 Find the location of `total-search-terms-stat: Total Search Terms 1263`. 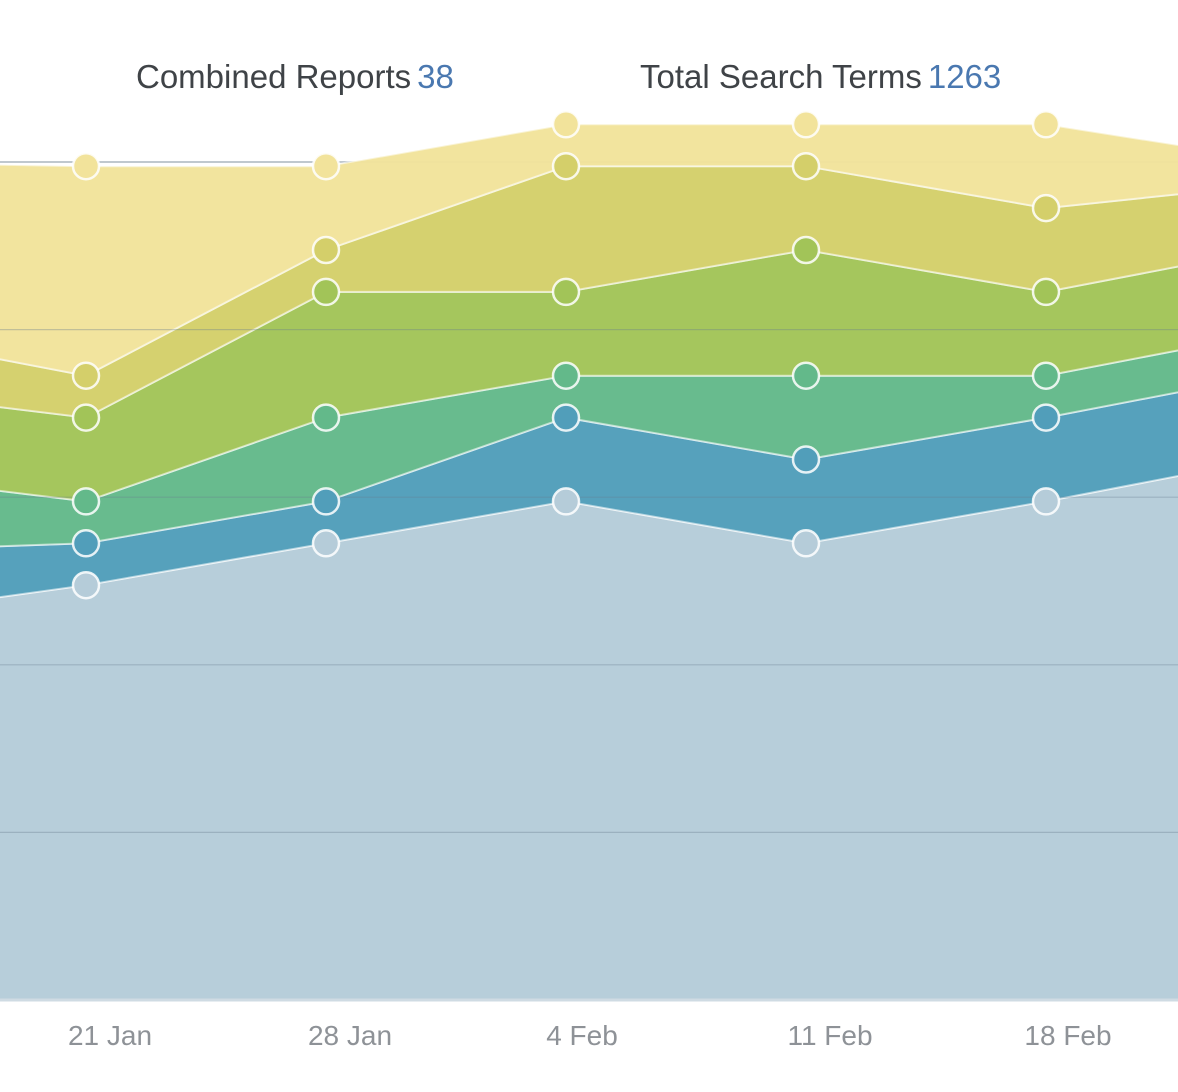

total-search-terms-stat: Total Search Terms 1263 is located at coordinates (820, 77).